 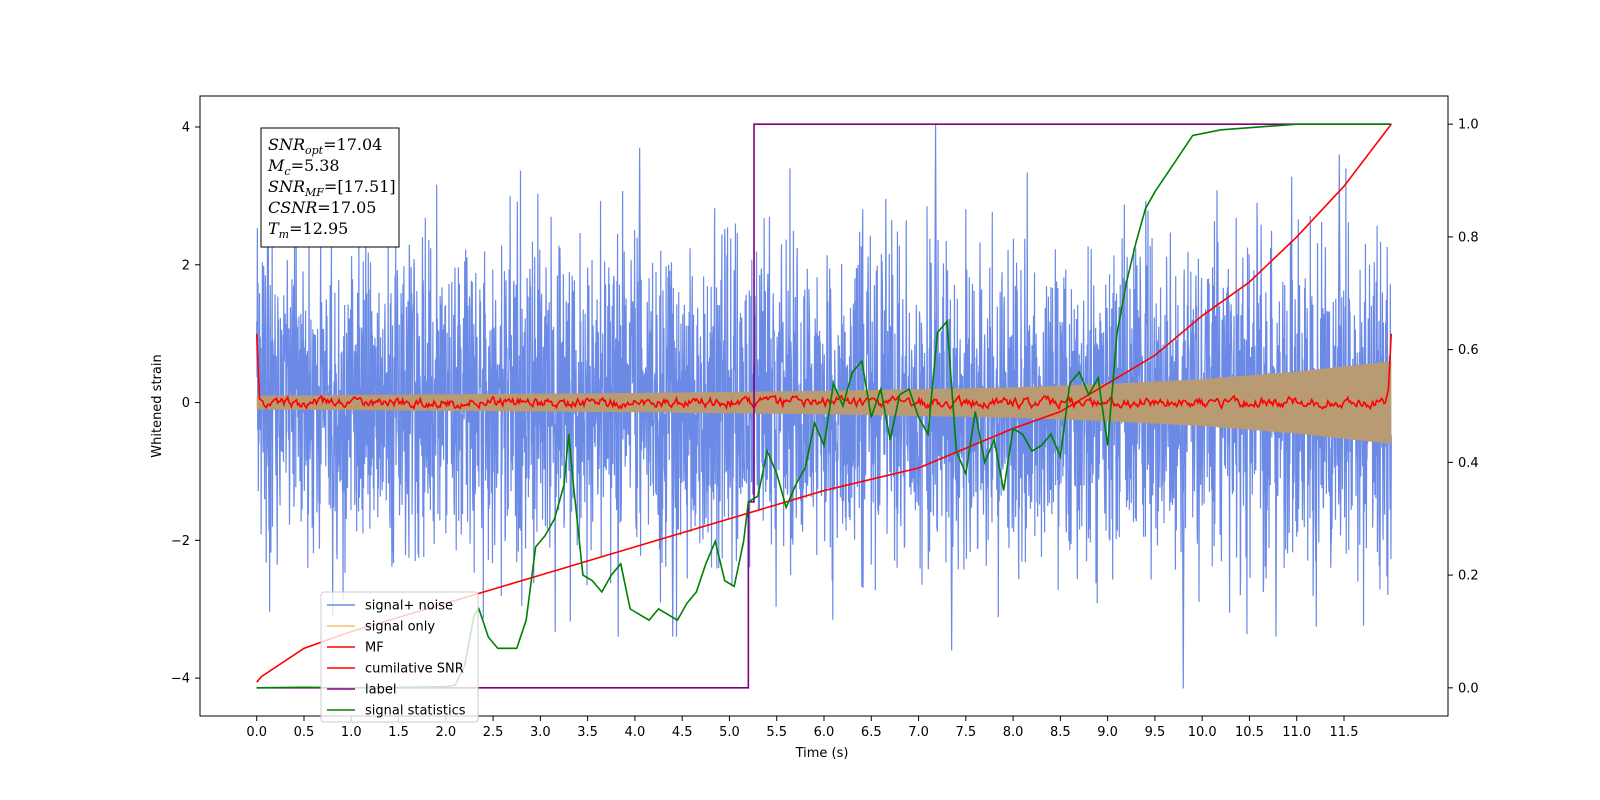 What do you see at coordinates (1202, 732) in the screenshot?
I see `x-tick-label-20: 10.0` at bounding box center [1202, 732].